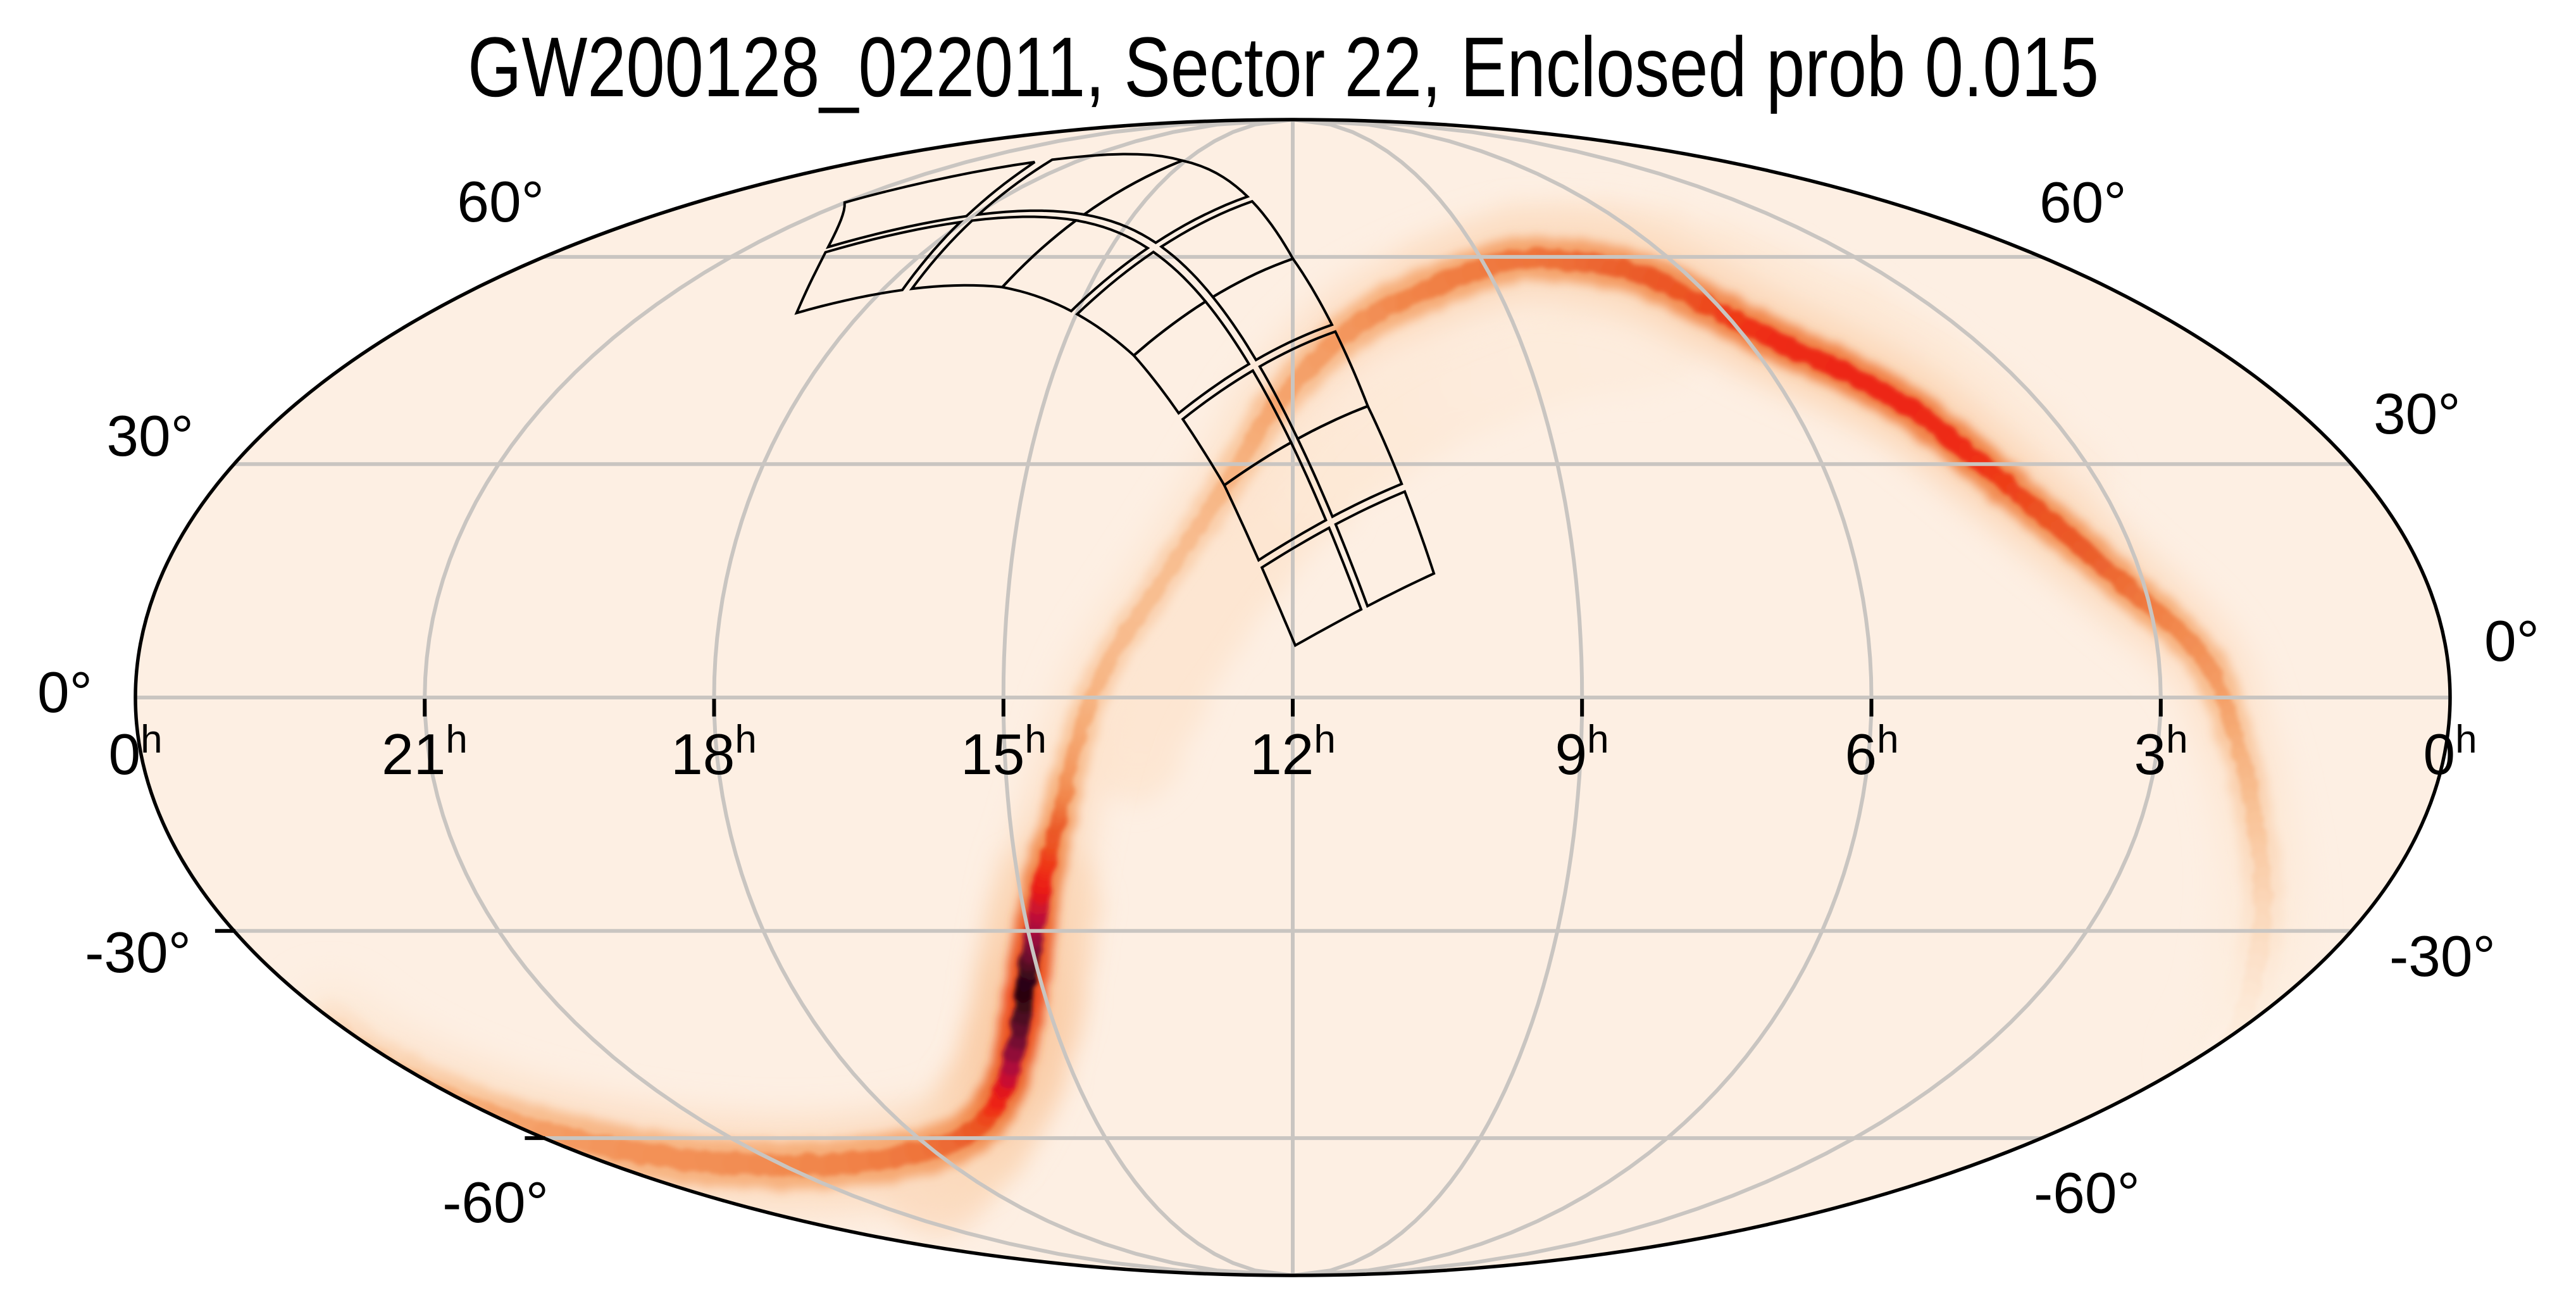 This screenshot has height=1314, width=2576. Describe the element at coordinates (1293, 752) in the screenshot. I see `svg-text: 12h` at that location.